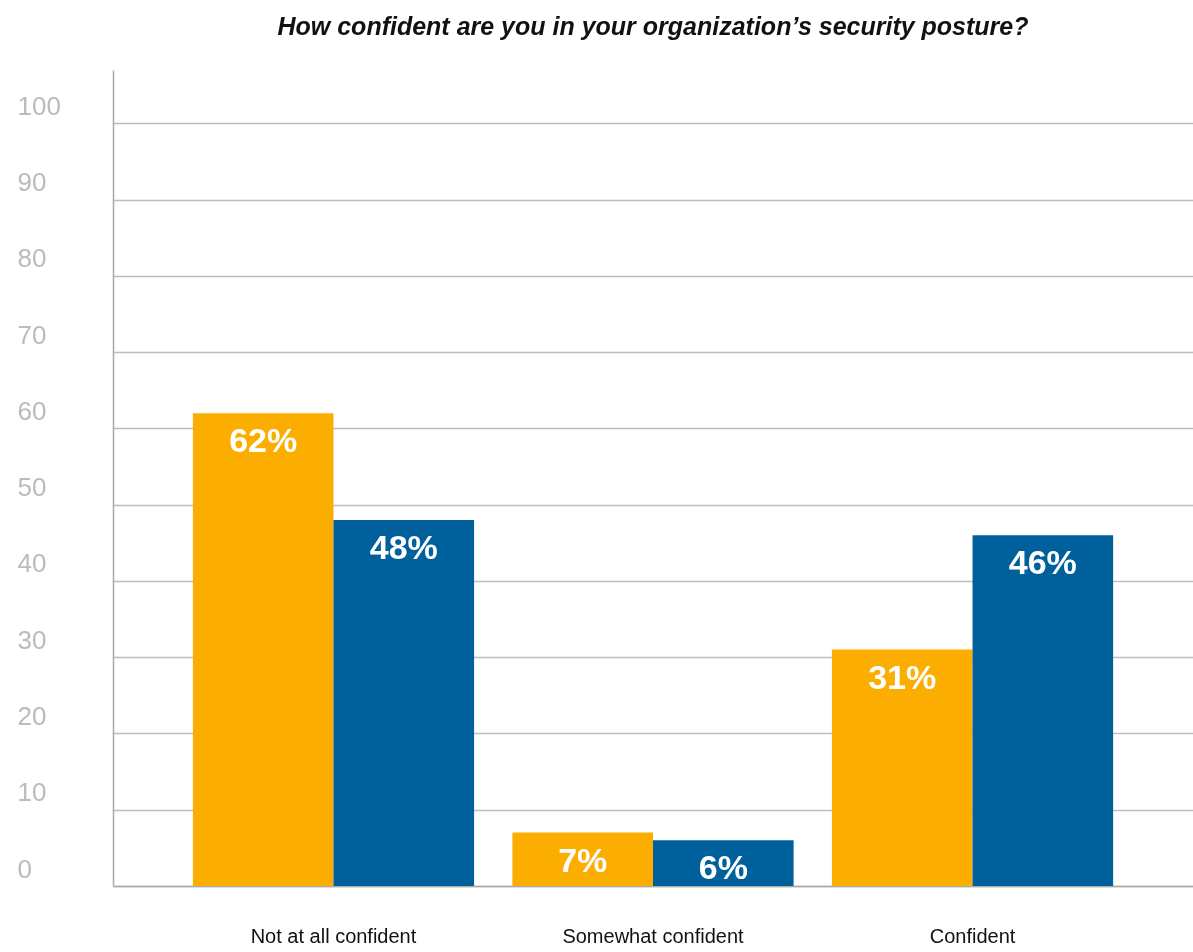 The width and height of the screenshot is (1193, 952). What do you see at coordinates (653, 935) in the screenshot?
I see `x-tick-label: Somewhat confident` at bounding box center [653, 935].